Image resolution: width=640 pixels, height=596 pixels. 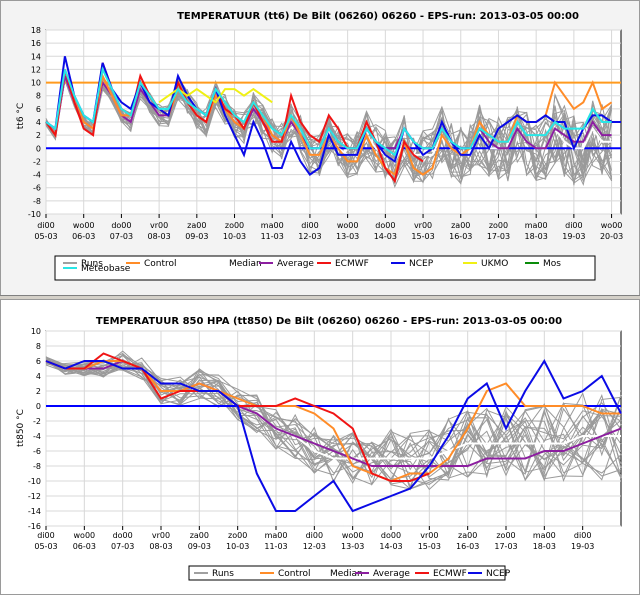 I want to click on y-axis-label: tt850 °C, so click(x=21, y=428).